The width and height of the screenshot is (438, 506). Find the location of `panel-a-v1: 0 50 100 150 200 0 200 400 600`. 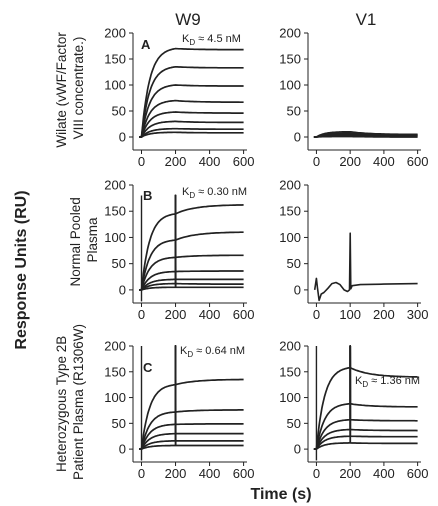

panel-a-v1: 0 50 100 150 200 0 200 400 600 is located at coordinates (353, 98).